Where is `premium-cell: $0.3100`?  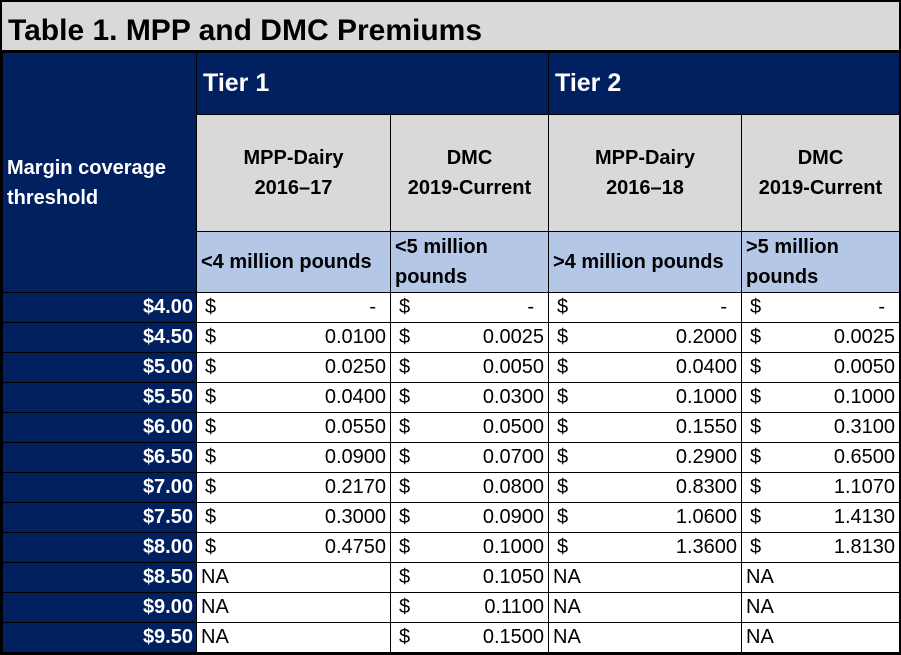
premium-cell: $0.3100 is located at coordinates (820, 427).